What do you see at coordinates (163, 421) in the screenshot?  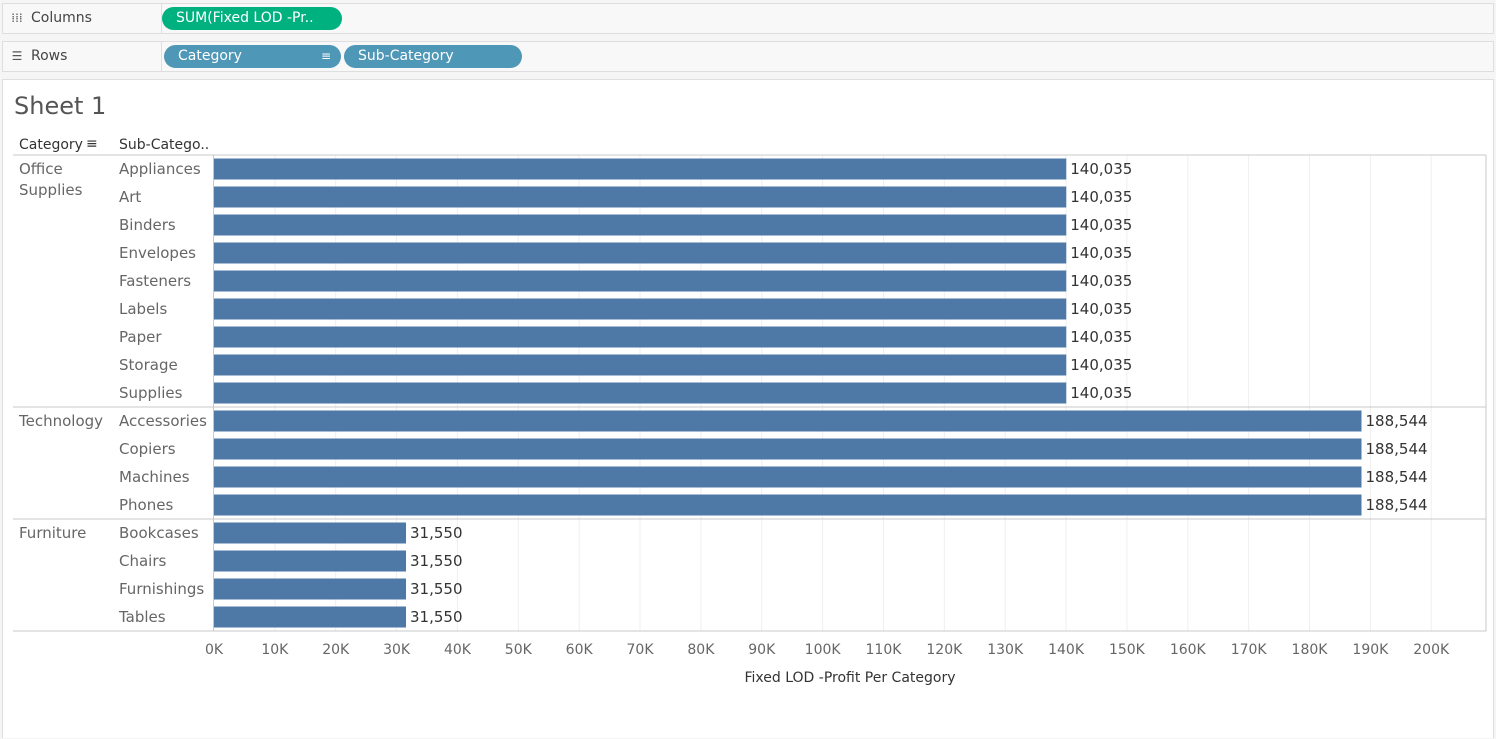 I see `sub-category-label: Accessories` at bounding box center [163, 421].